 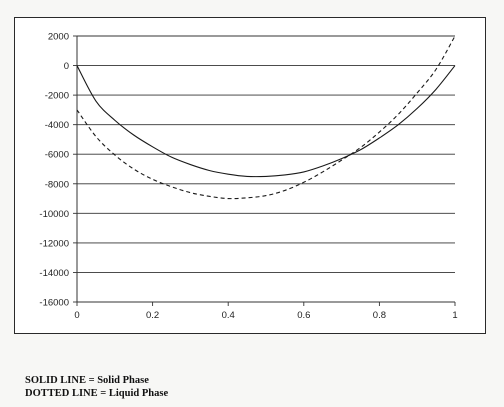 I want to click on y-tick-label: -6000, so click(x=57, y=155).